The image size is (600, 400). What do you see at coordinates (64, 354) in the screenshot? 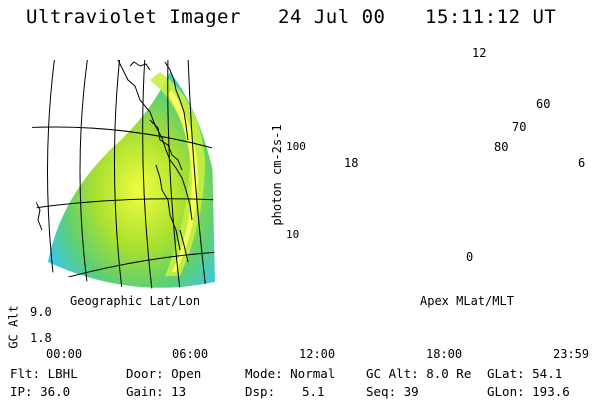
I see `timeline-xtick-0: 00:00` at bounding box center [64, 354].